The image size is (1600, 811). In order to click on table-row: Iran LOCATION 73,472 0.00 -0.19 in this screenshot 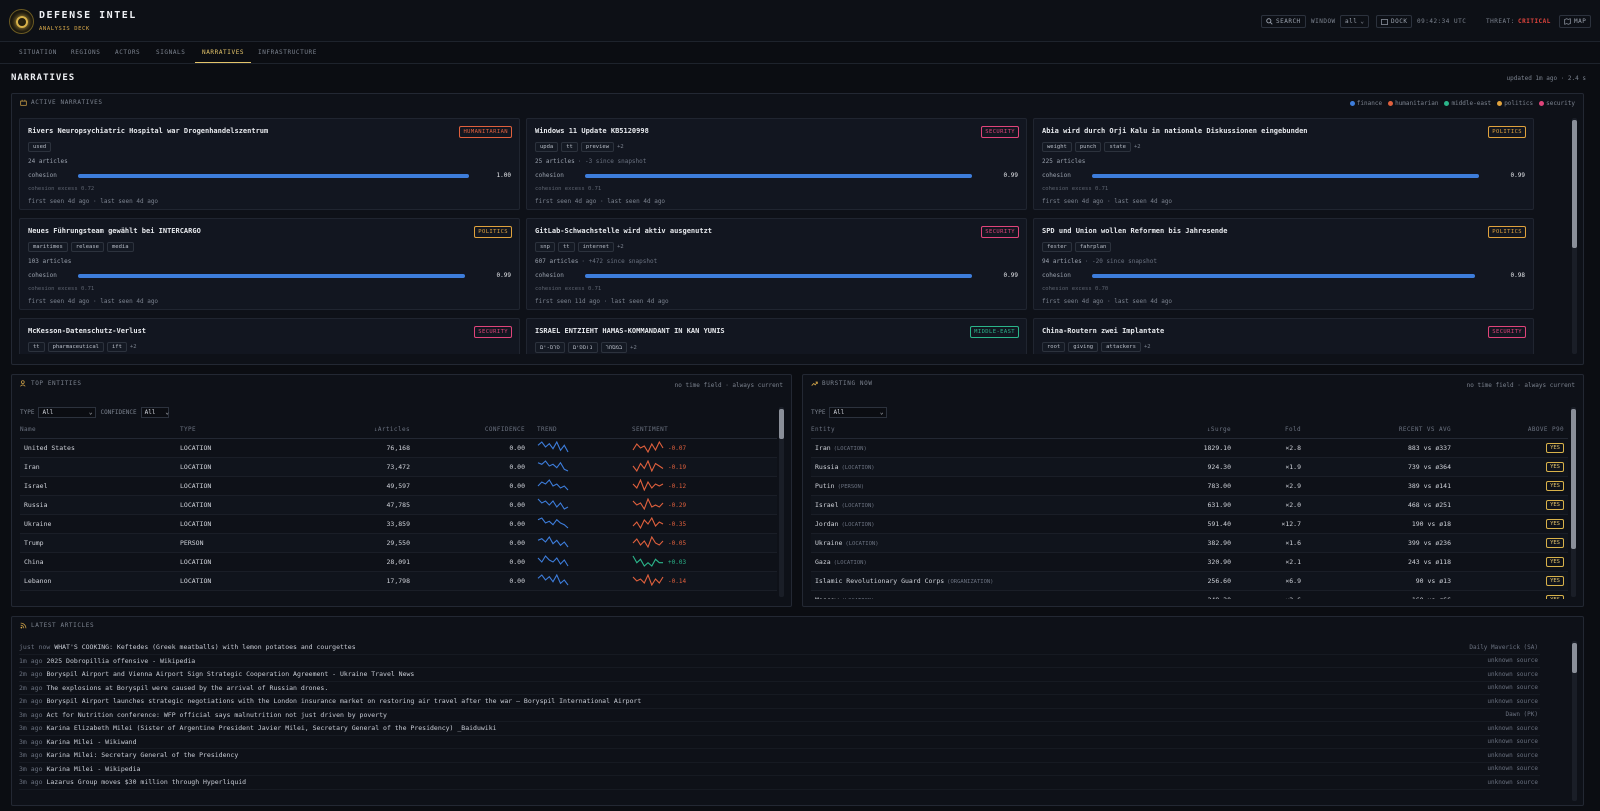, I will do `click(398, 467)`.